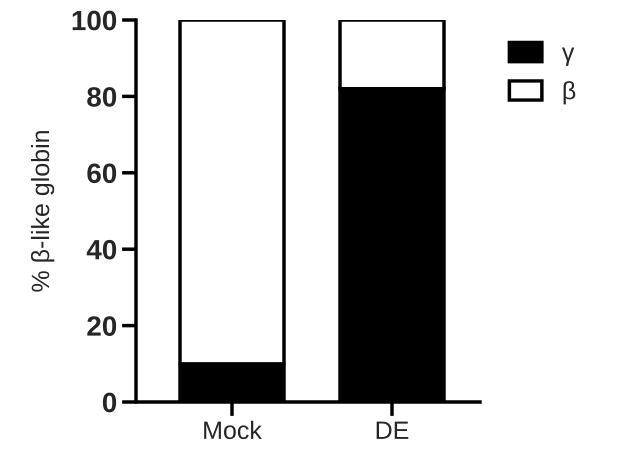  I want to click on y-tick-label: 60, so click(101, 173).